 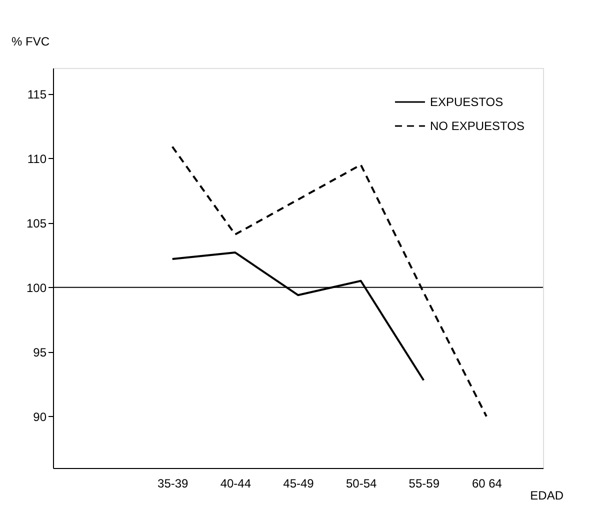 I want to click on y-tick-label: 95, so click(x=40, y=352).